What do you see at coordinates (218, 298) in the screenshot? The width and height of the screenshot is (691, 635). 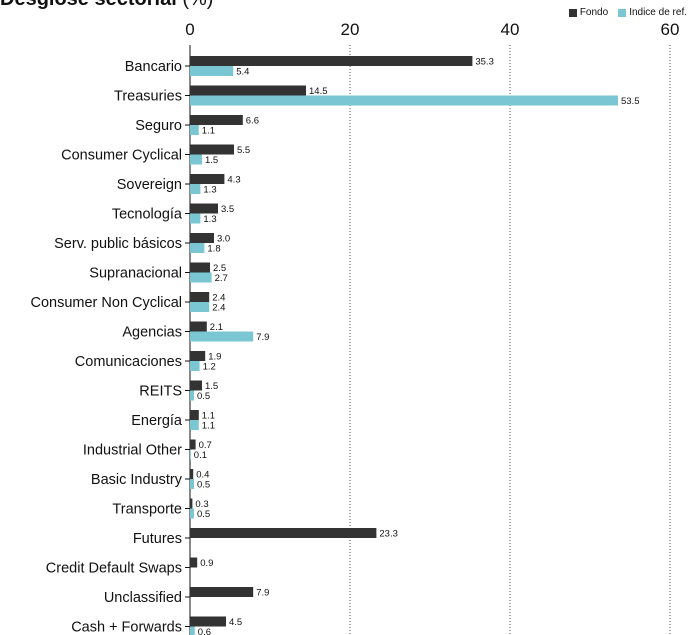 I see `data-label-fondo: 2.4` at bounding box center [218, 298].